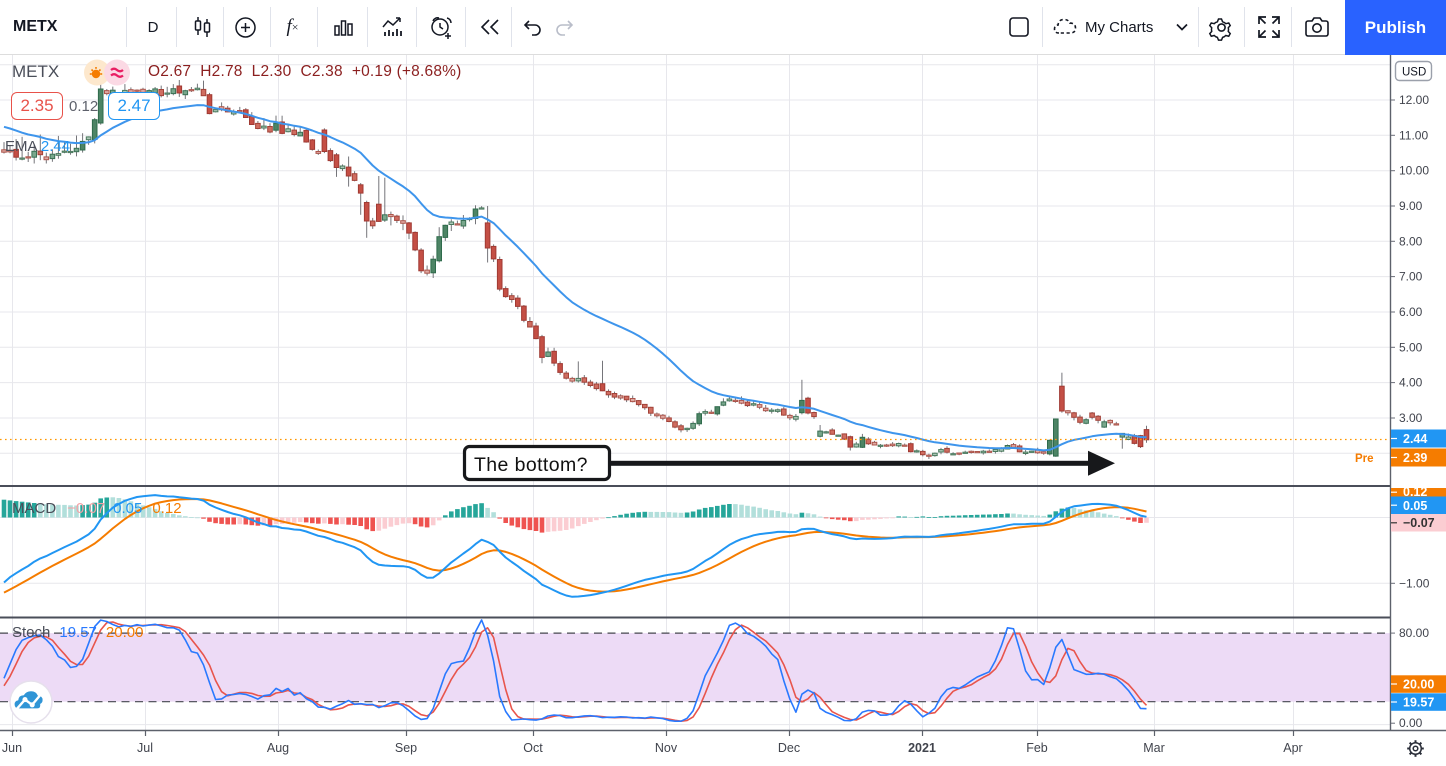 Image resolution: width=1446 pixels, height=766 pixels. I want to click on svg-text: 80.00, so click(1414, 633).